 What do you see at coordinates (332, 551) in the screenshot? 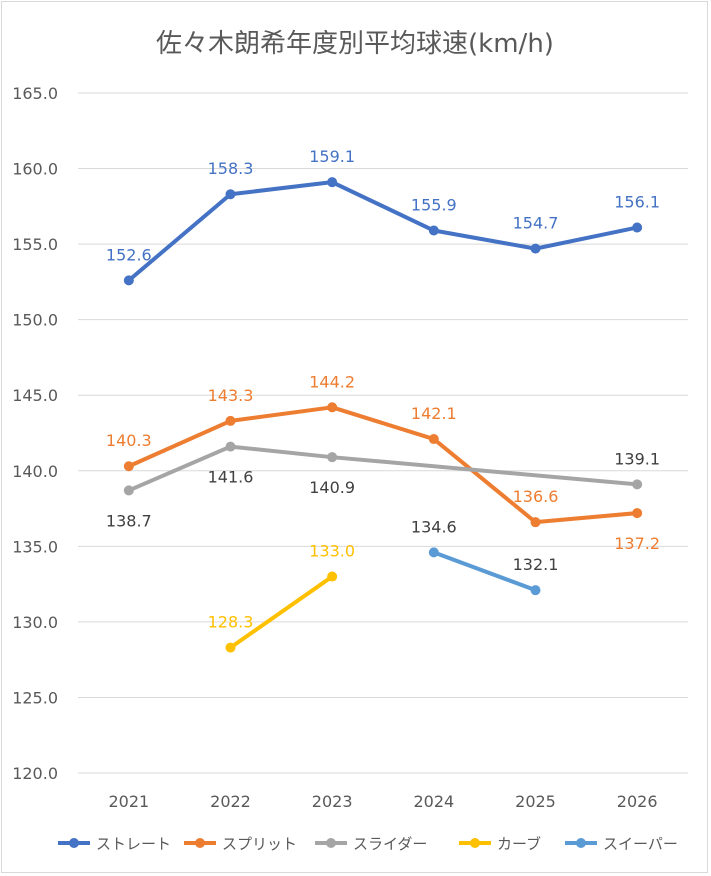
I see `data-label: 133.0` at bounding box center [332, 551].